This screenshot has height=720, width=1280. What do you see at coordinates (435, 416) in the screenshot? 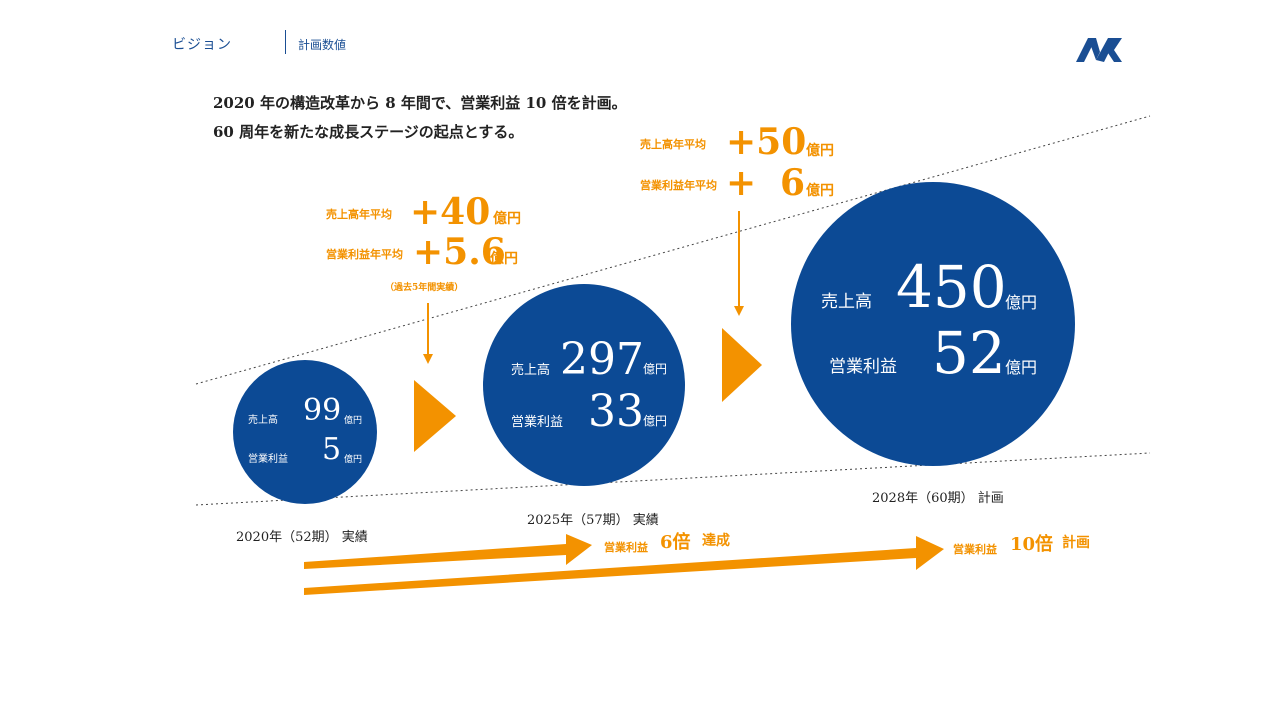
I see `step-arrow-1-icon` at bounding box center [435, 416].